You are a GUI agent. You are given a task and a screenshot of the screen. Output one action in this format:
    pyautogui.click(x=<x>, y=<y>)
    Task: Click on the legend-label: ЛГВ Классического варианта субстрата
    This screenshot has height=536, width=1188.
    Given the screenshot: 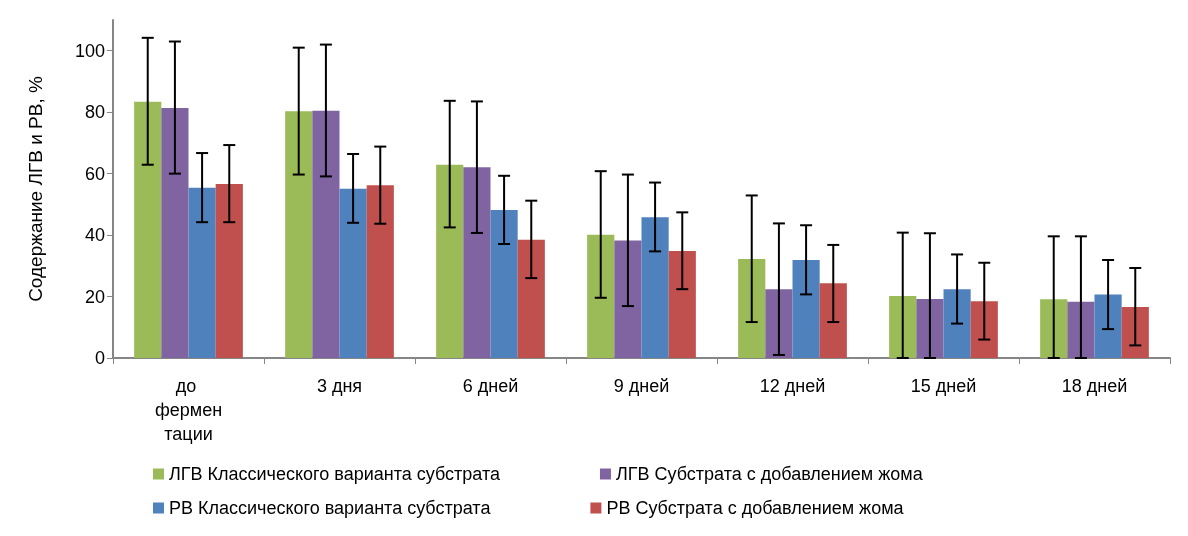 What is the action you would take?
    pyautogui.click(x=335, y=474)
    